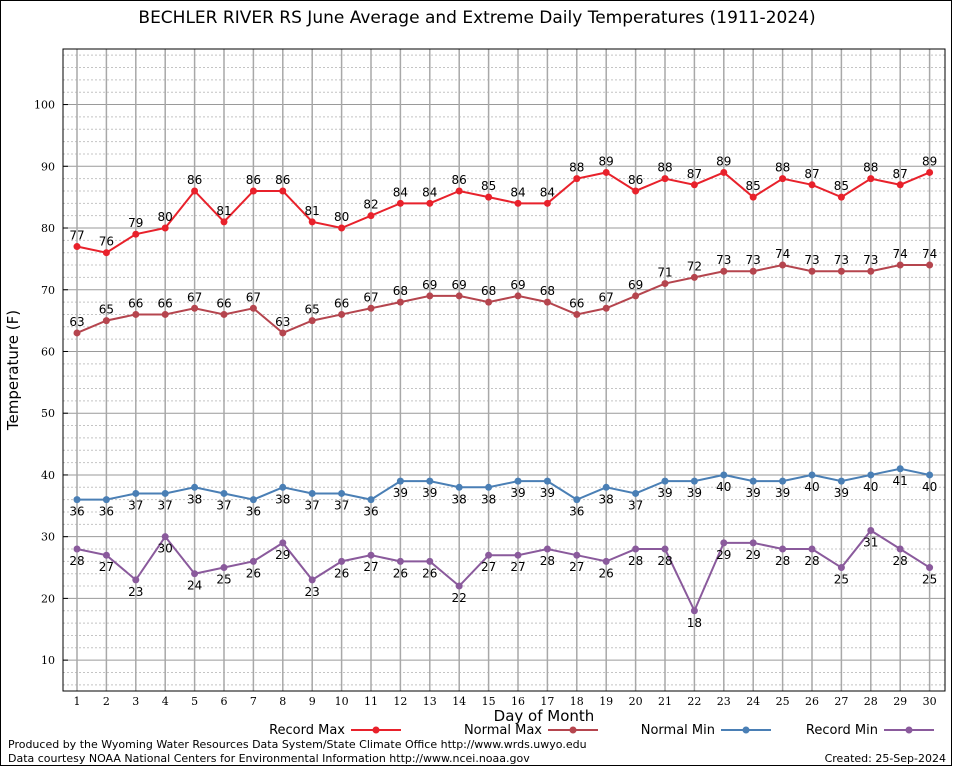 Image resolution: width=954 pixels, height=768 pixels. I want to click on x-tick-label: 11, so click(371, 701).